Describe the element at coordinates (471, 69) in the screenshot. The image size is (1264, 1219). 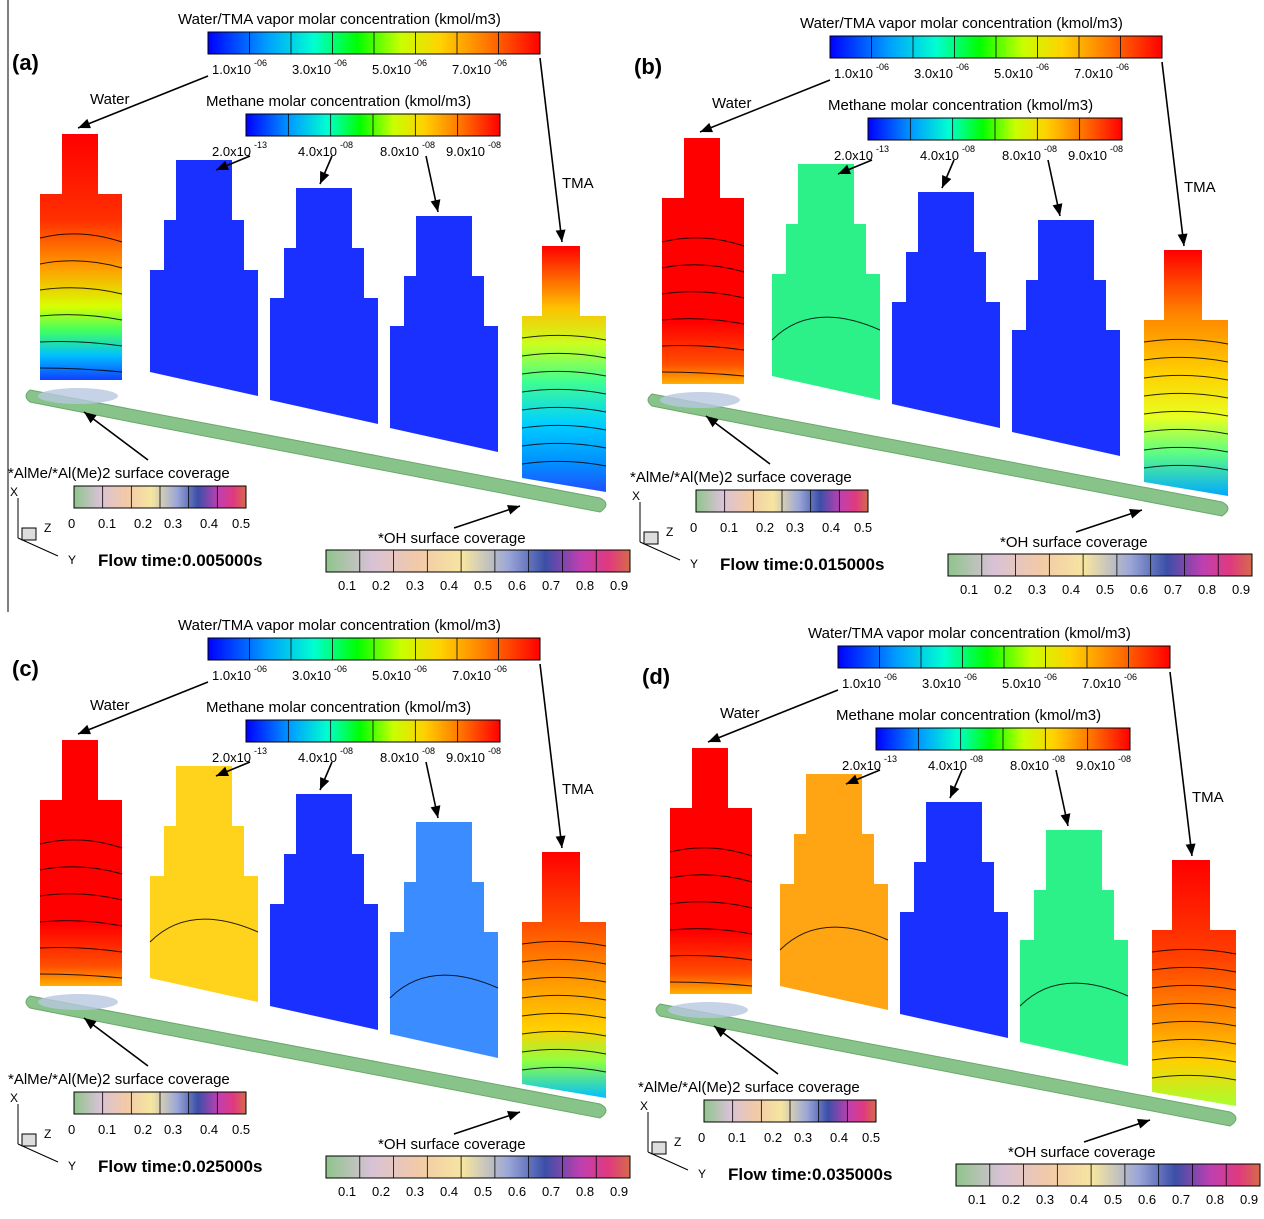
I see `vapor-tick-label: 7.0x10` at that location.